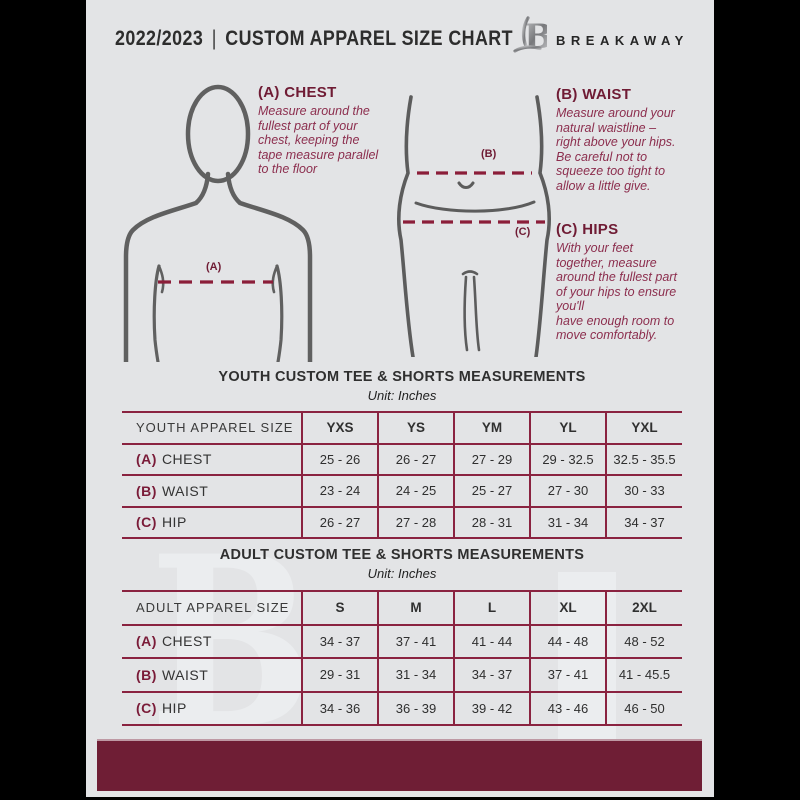 This screenshot has width=800, height=800. Describe the element at coordinates (402, 555) in the screenshot. I see `adult-table-title: ADULT CUSTOM TEE & SHORTS MEASUREMENTS` at that location.